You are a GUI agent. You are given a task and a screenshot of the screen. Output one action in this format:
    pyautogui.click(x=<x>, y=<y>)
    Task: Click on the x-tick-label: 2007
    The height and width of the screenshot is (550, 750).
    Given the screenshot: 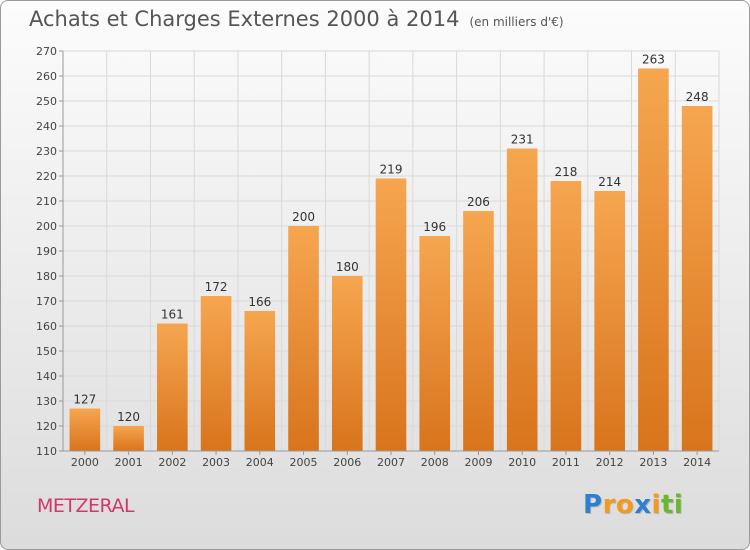 What is the action you would take?
    pyautogui.click(x=391, y=462)
    